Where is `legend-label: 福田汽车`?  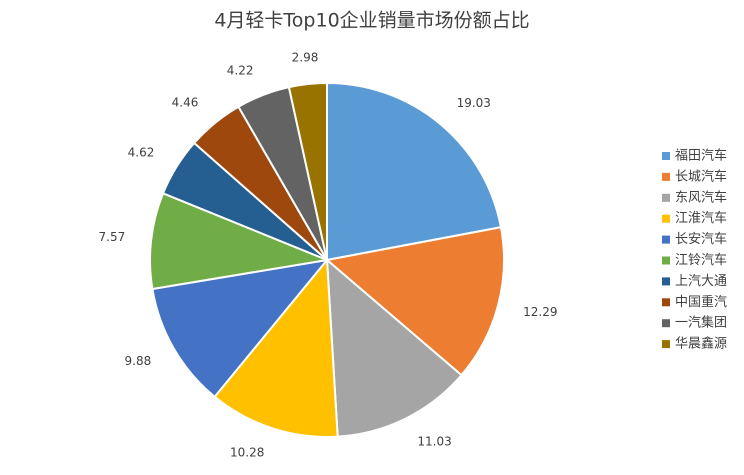 legend-label: 福田汽车 is located at coordinates (701, 156).